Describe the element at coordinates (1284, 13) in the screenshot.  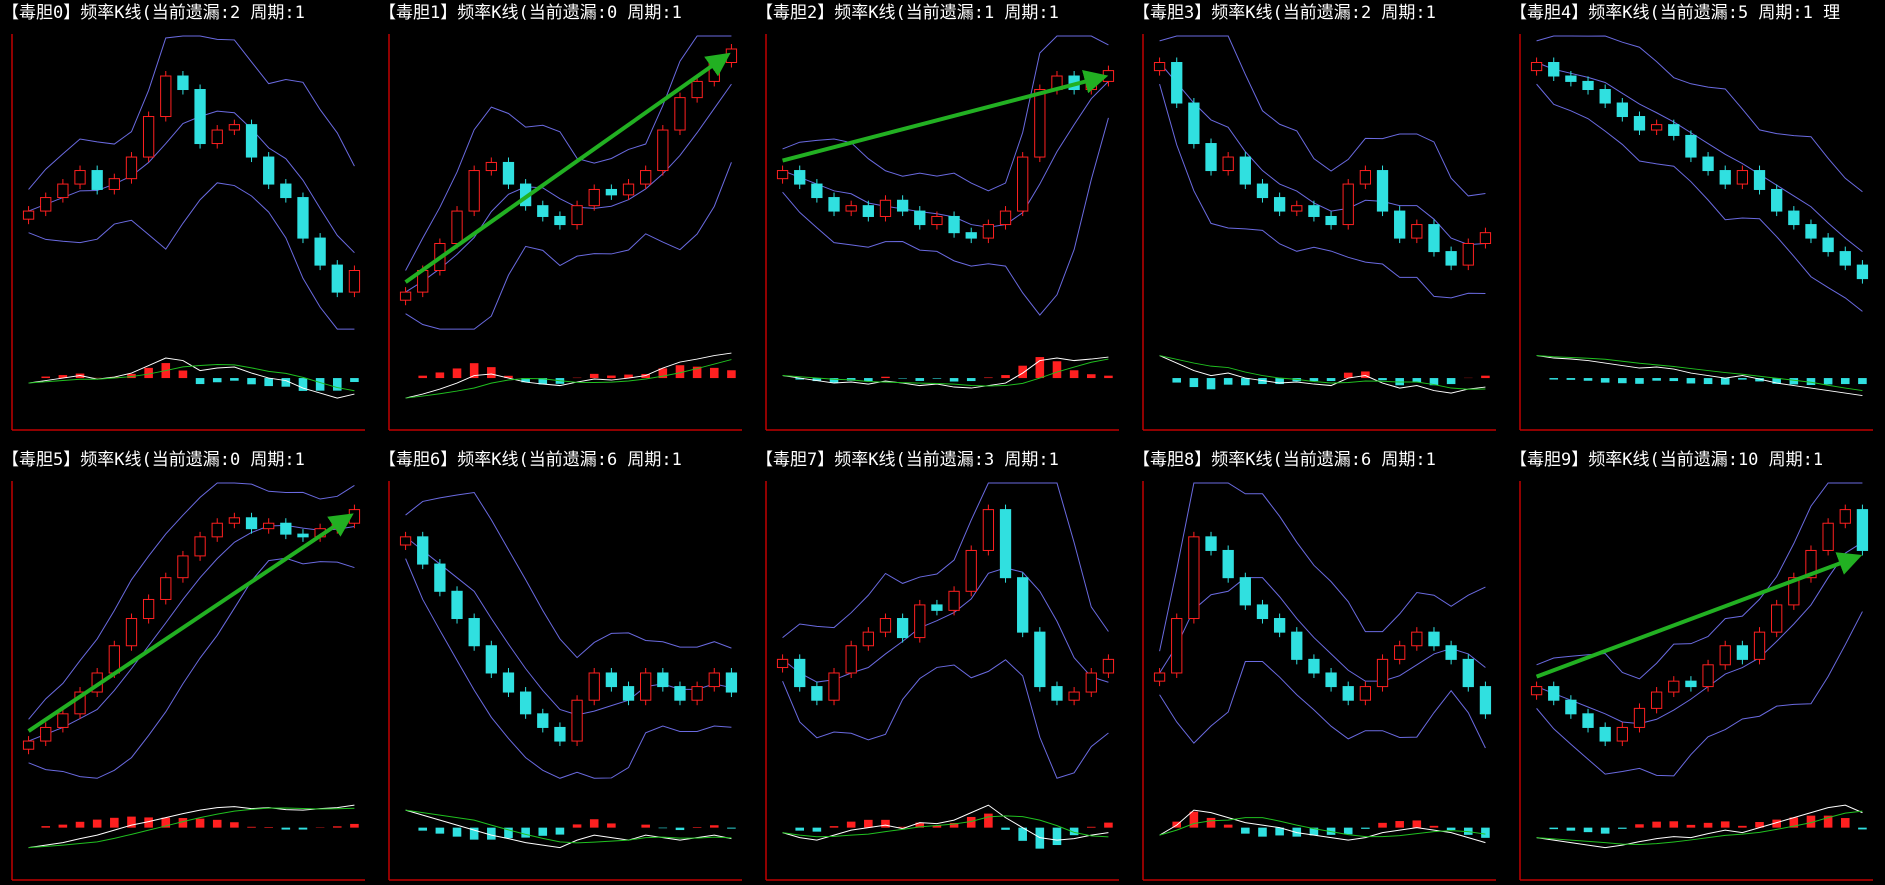
I see `panel-title: 【毒胆3】频率K线(当前遗漏:2 周期:1` at that location.